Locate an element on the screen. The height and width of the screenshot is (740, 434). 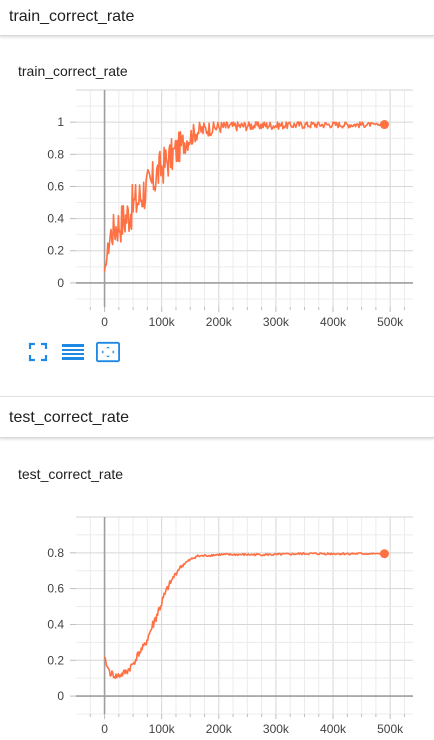
toggle-log-scale-icon is located at coordinates (73, 352).